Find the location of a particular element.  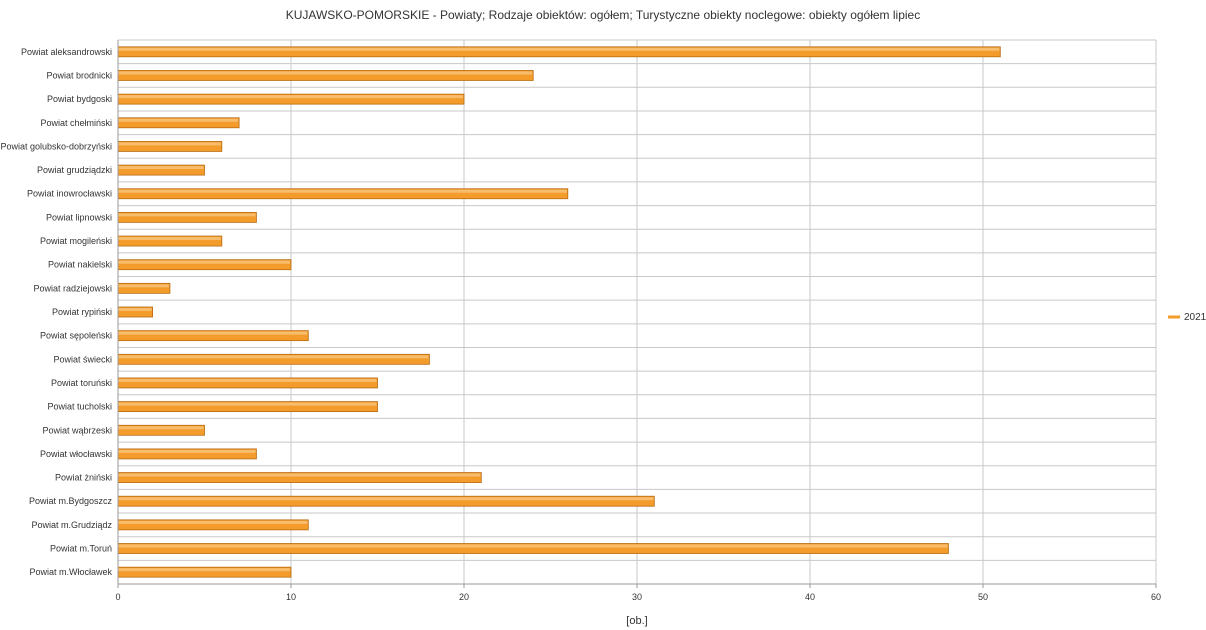

category-label: Powiat m.Bydgoszcz is located at coordinates (71, 501).